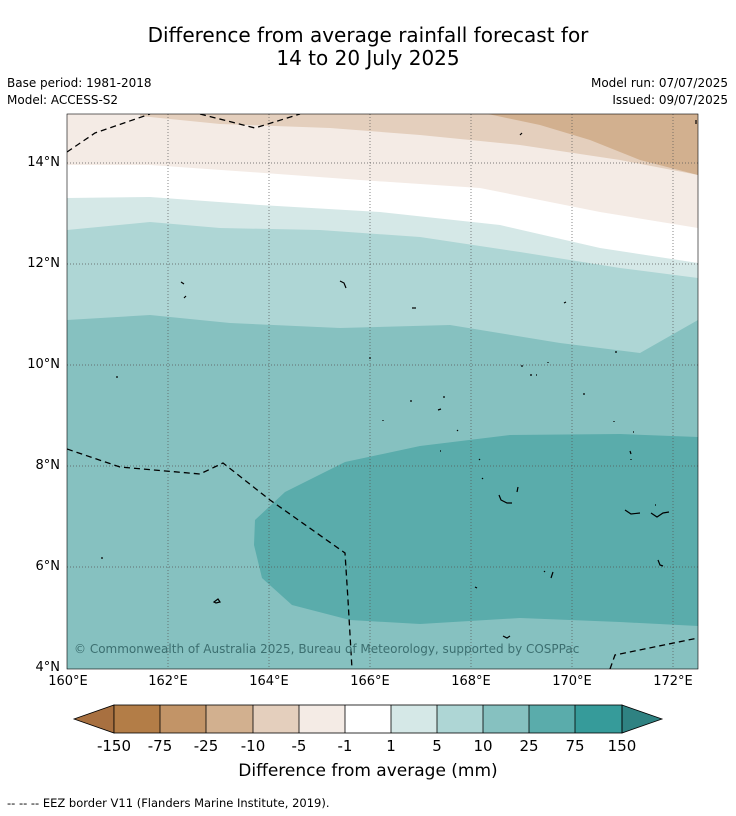 This screenshot has width=736, height=816. What do you see at coordinates (593, 144) in the screenshot?
I see `zone-minus25-minus75` at bounding box center [593, 144].